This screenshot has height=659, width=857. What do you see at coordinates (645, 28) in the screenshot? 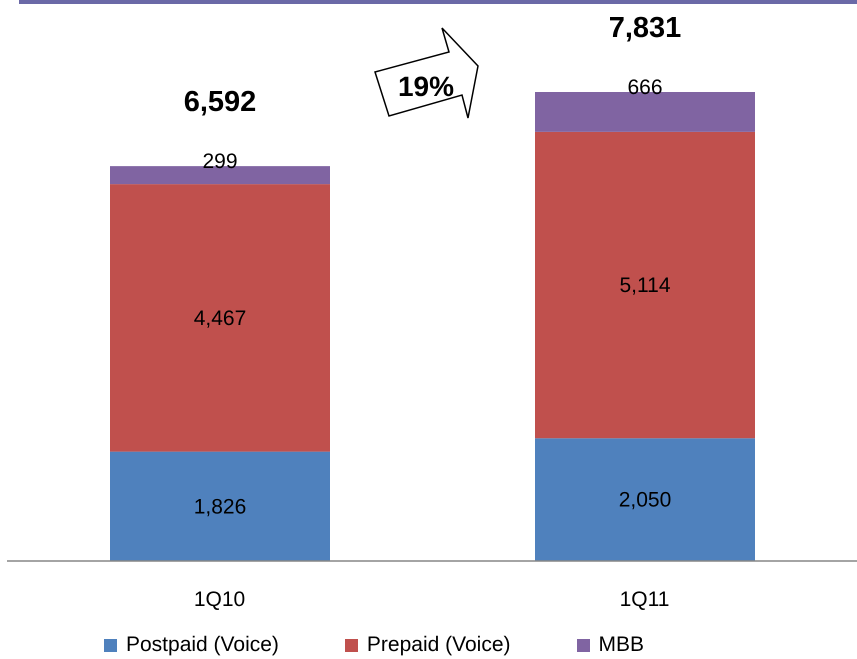
I see `total-label: 7,831` at bounding box center [645, 28].